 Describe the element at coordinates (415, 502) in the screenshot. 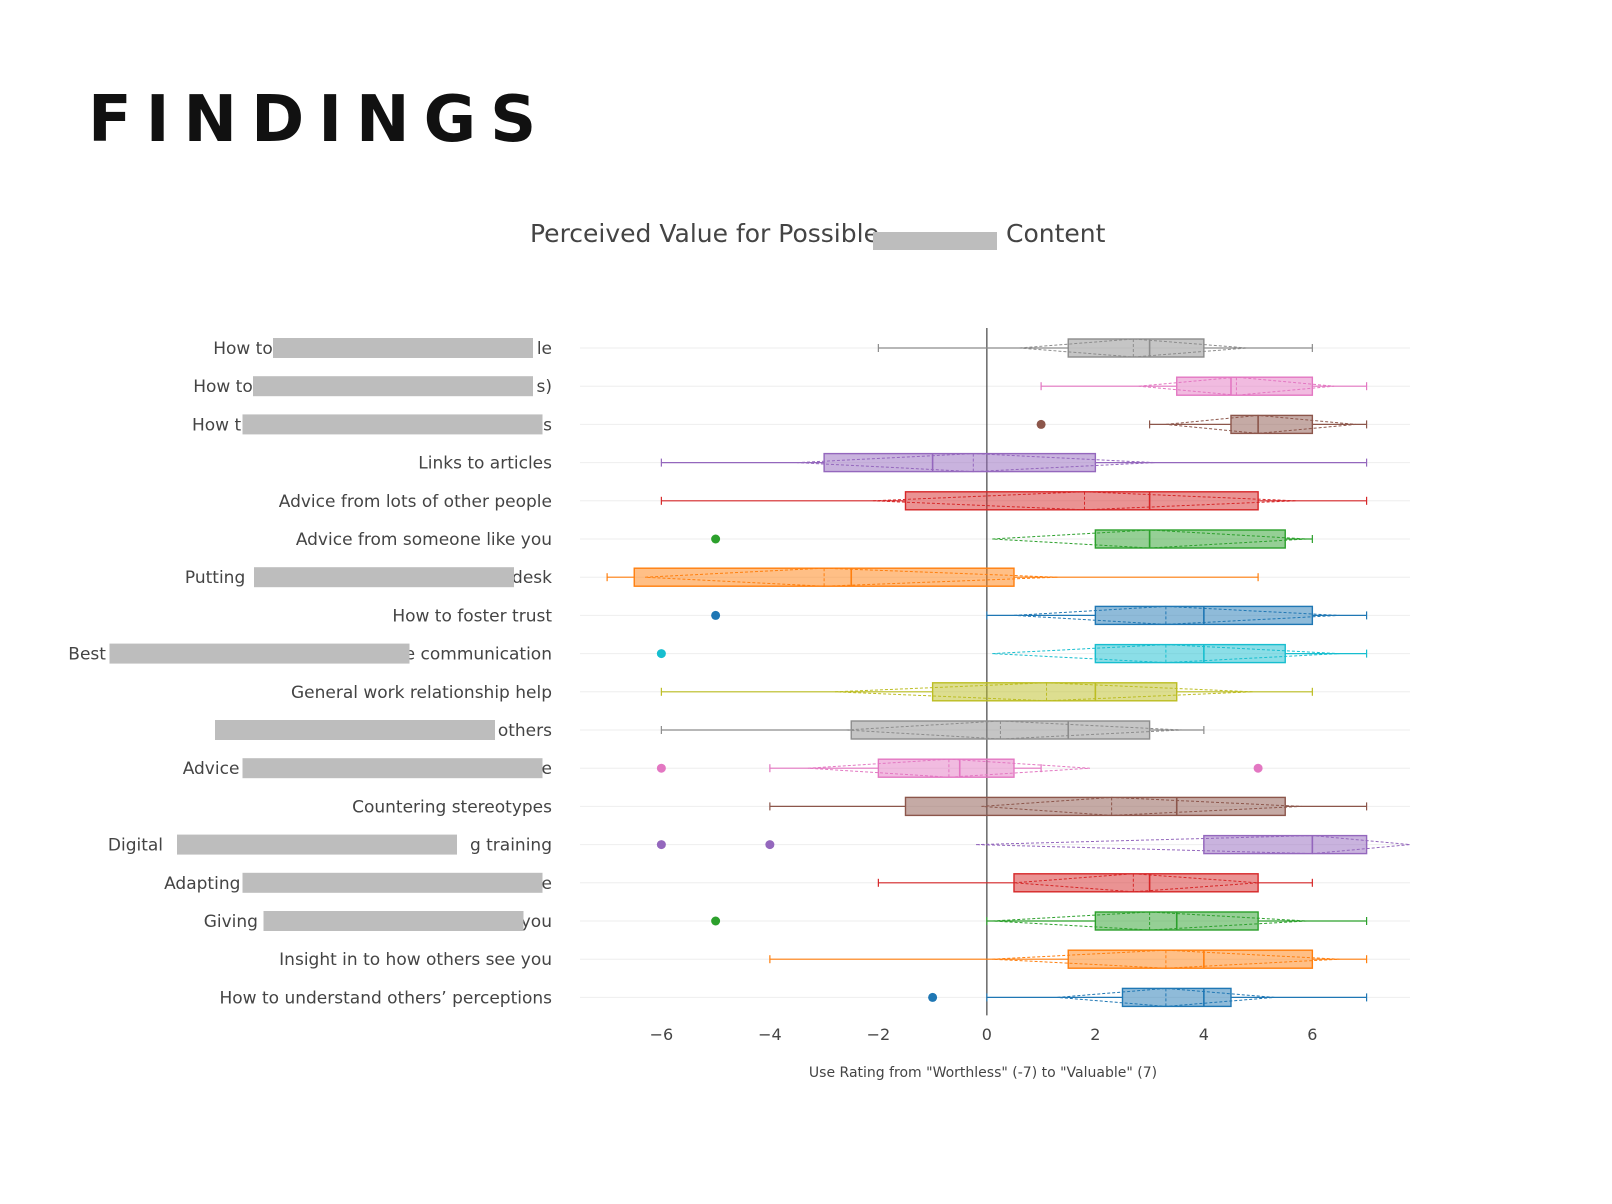

I see `category-label: Advice from lots of other people` at that location.